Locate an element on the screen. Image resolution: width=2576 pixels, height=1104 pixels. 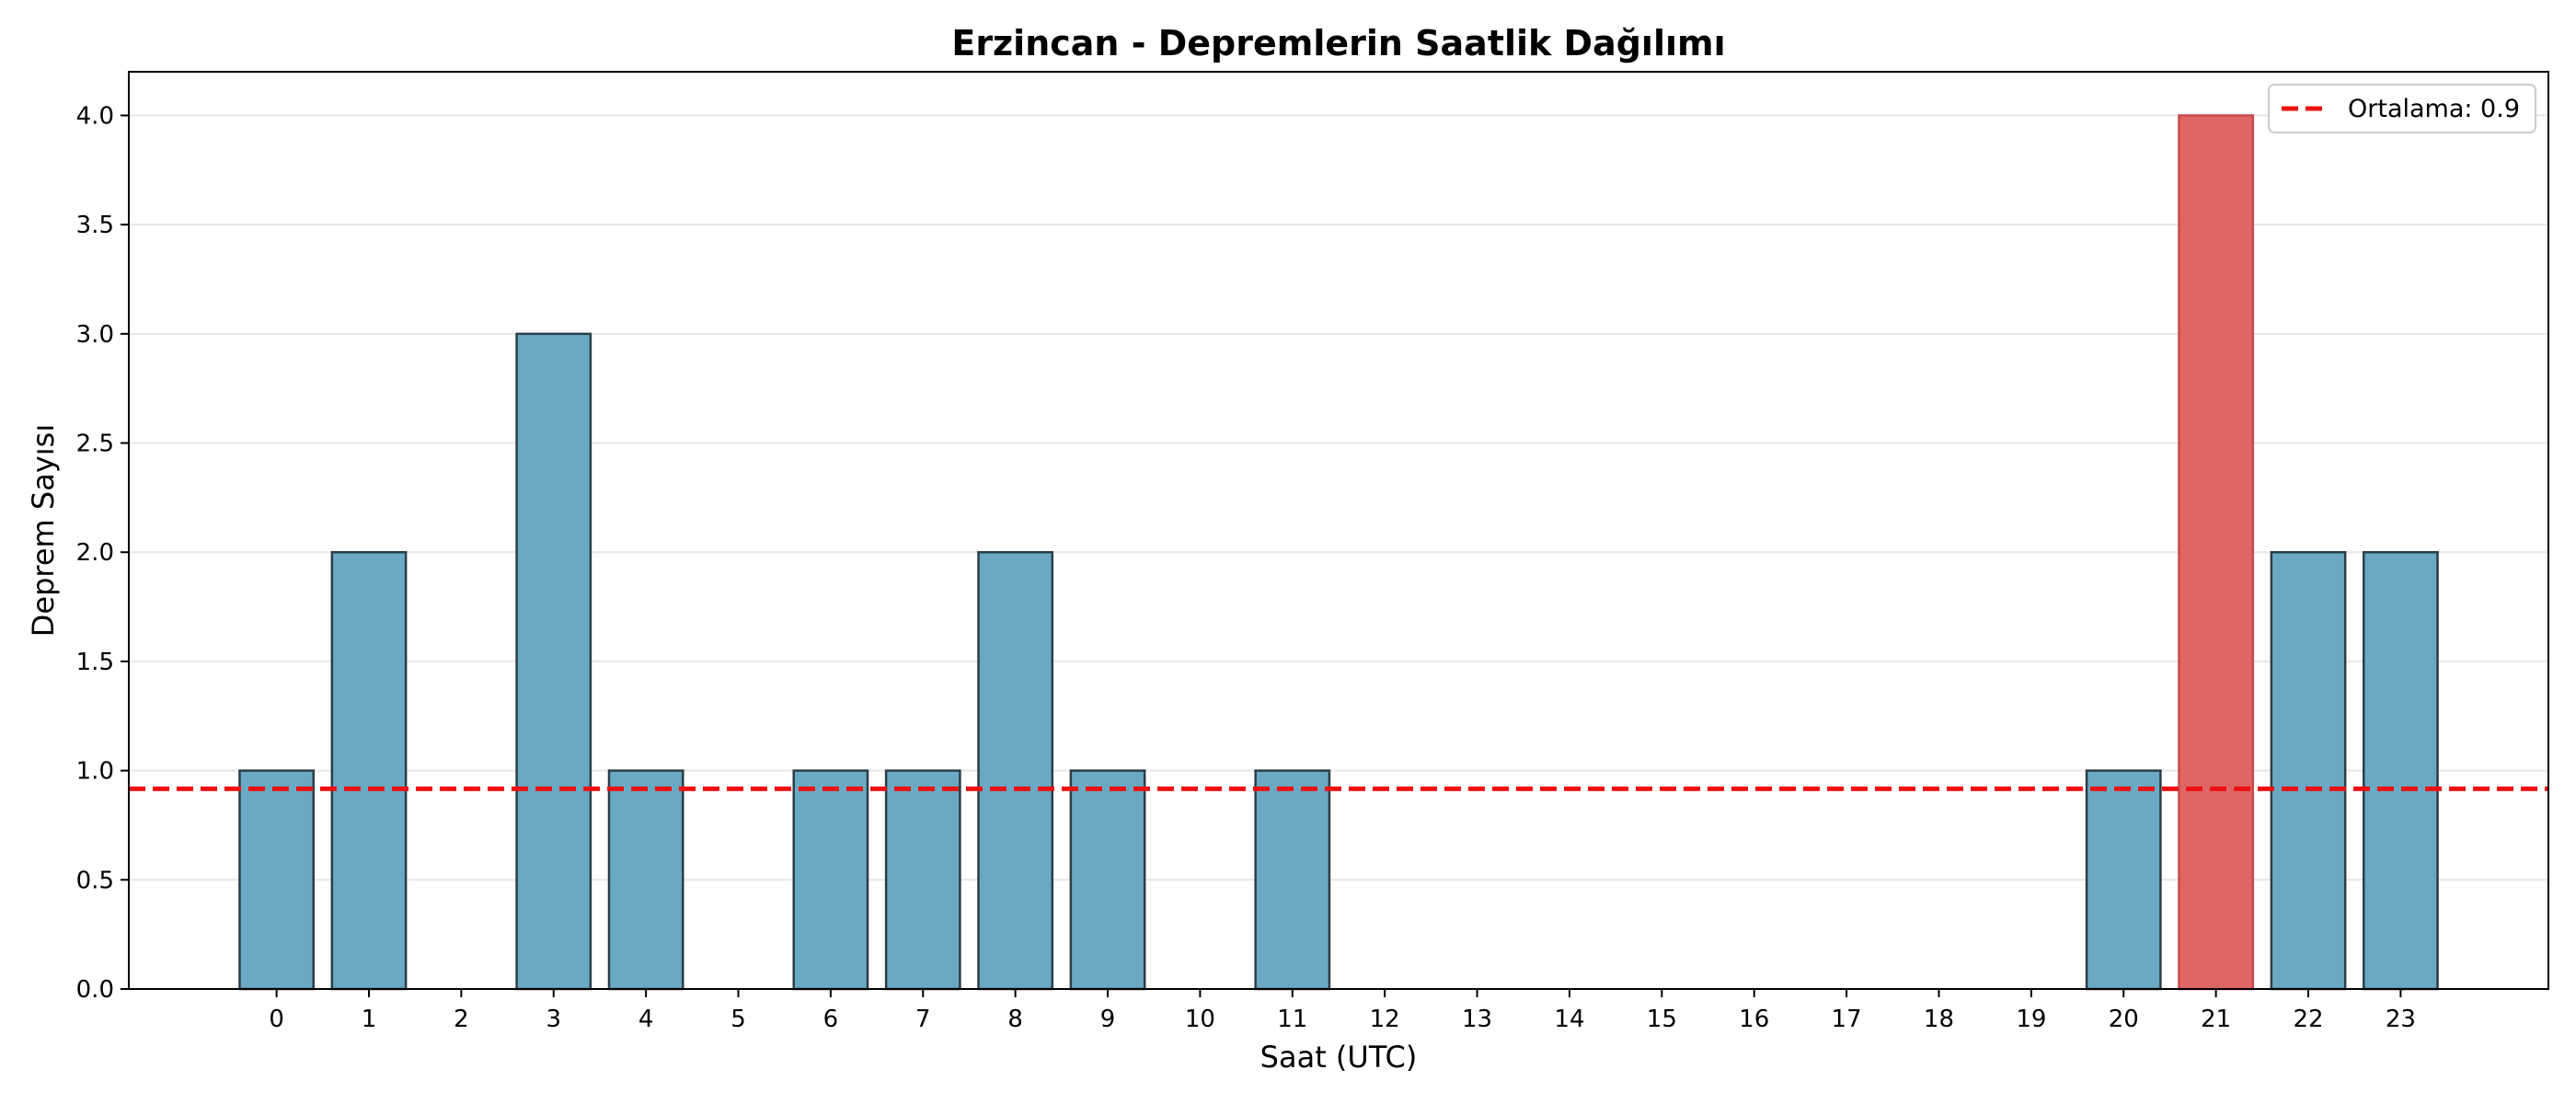
x-axis-ticks: 0 1 2 3 4 5 6 7 8 9 10 11 12 13 14 15 16 17 18 19 20 21 22 23 is located at coordinates (1342, 1011).